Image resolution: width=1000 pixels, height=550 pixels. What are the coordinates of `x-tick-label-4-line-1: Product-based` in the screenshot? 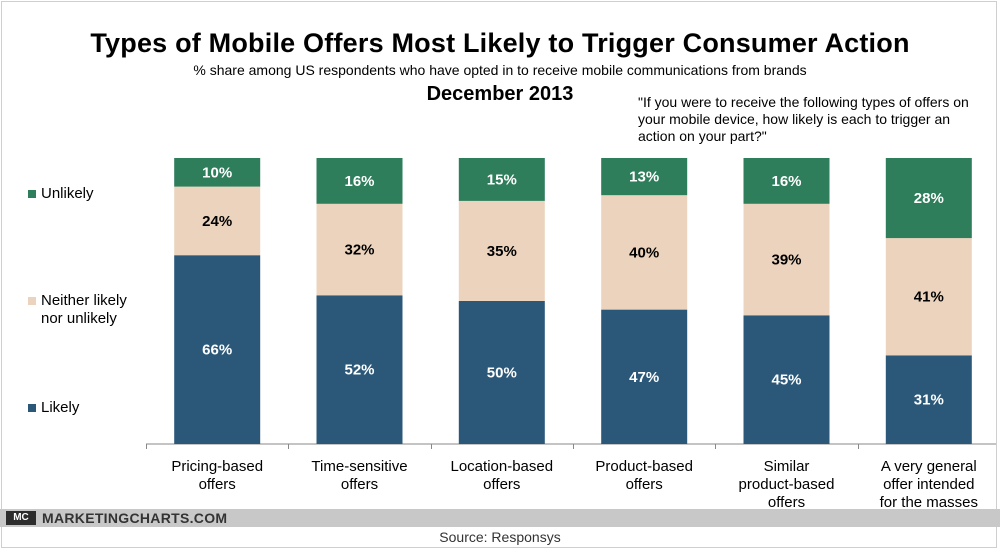 It's located at (644, 466).